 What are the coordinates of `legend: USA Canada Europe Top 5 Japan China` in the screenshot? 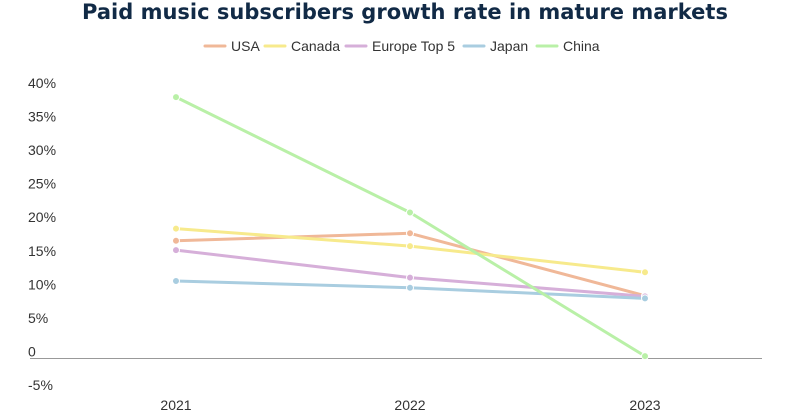 It's located at (401, 46).